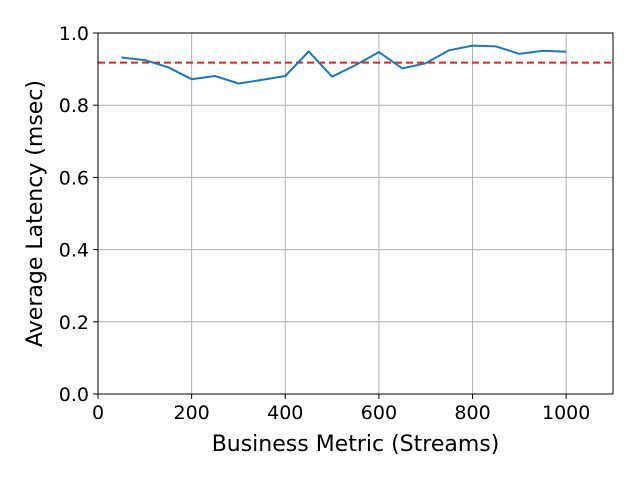 This screenshot has height=480, width=640. I want to click on x-axis-ticks: 0 200 400 600 800 1000, so click(341, 409).